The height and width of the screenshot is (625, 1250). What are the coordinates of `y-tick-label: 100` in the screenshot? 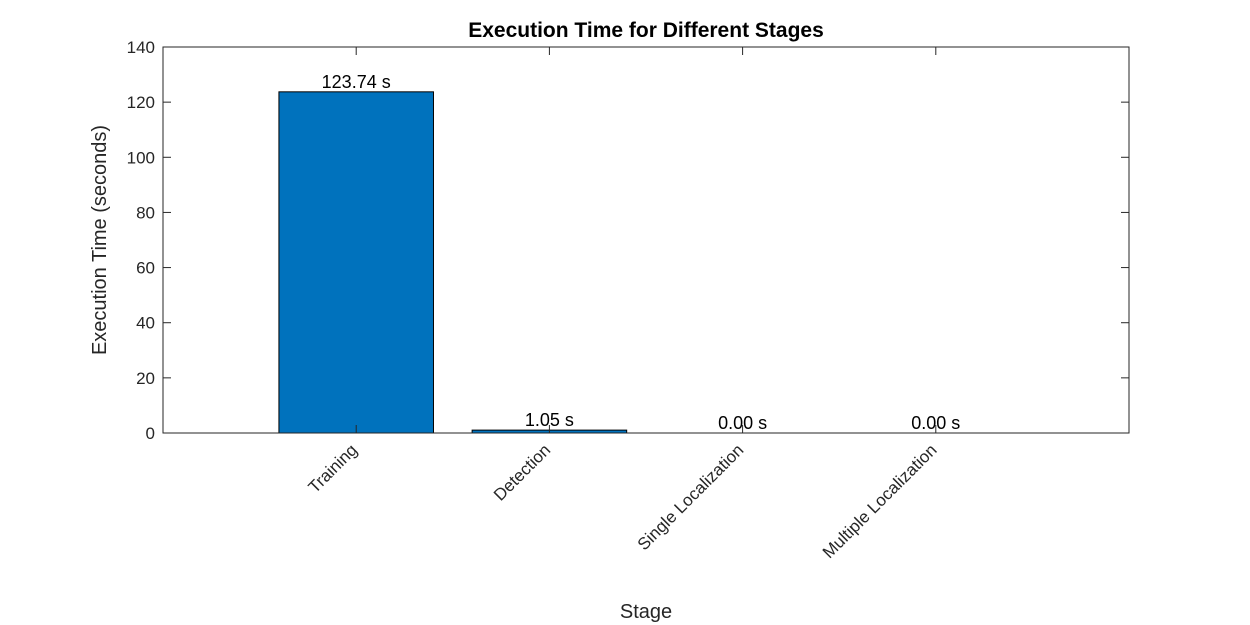 It's located at (141, 157).